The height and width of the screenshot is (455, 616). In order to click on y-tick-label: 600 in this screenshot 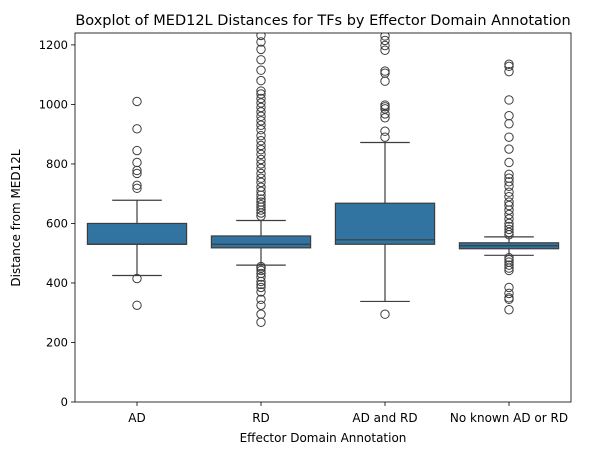, I will do `click(57, 223)`.